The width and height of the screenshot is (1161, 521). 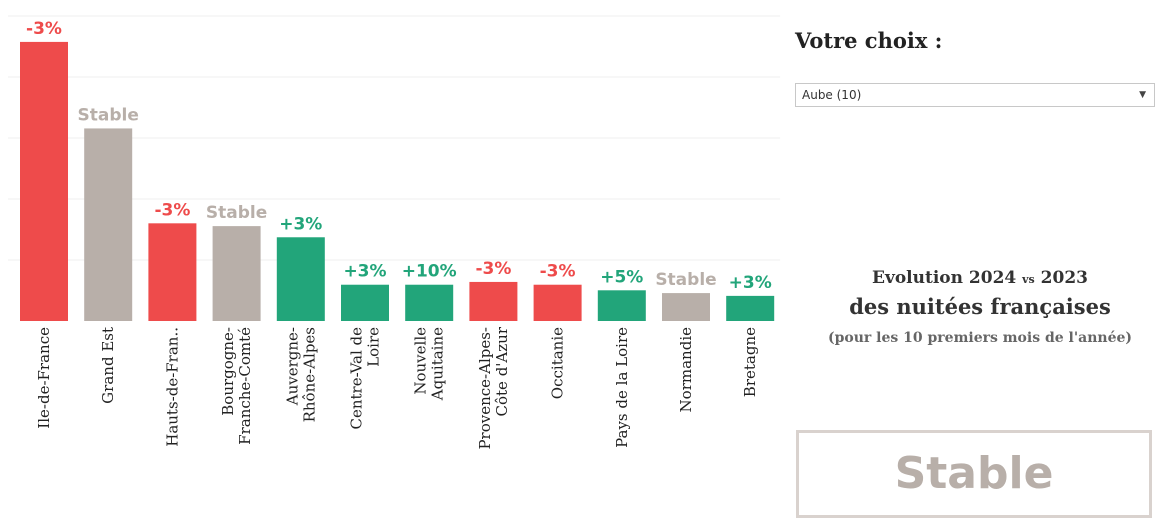 I want to click on category-label-line: Provence-Alpes-, so click(x=485, y=388).